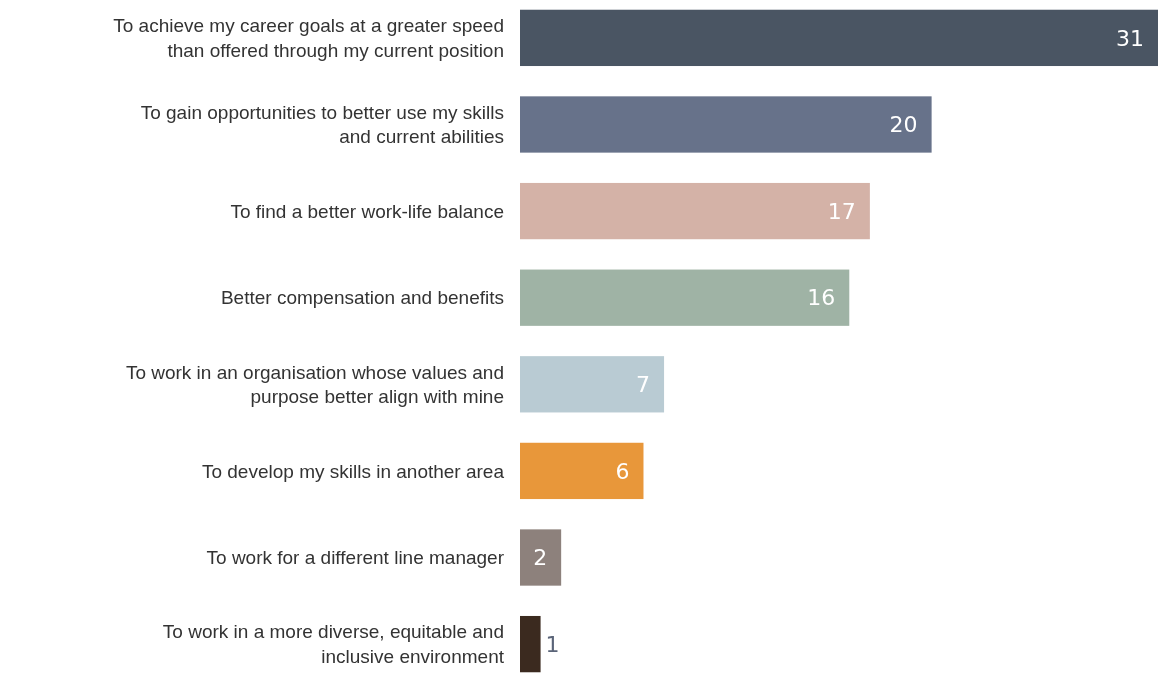 The width and height of the screenshot is (1171, 682). I want to click on data-label: 20, so click(903, 125).